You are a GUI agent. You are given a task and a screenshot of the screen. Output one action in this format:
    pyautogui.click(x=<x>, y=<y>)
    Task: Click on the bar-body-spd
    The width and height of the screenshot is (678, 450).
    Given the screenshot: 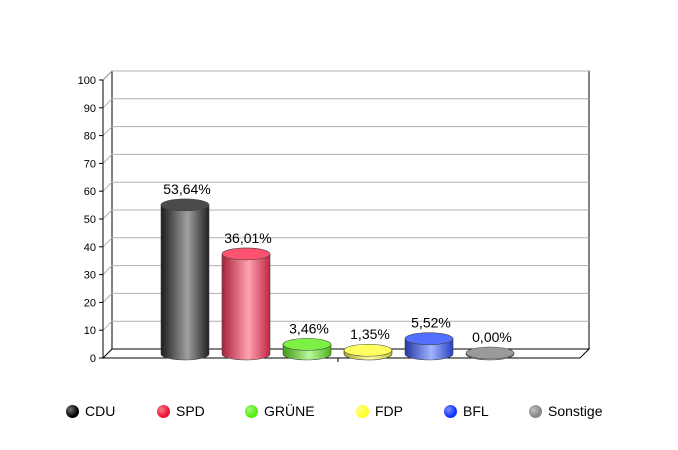 What is the action you would take?
    pyautogui.click(x=246, y=307)
    